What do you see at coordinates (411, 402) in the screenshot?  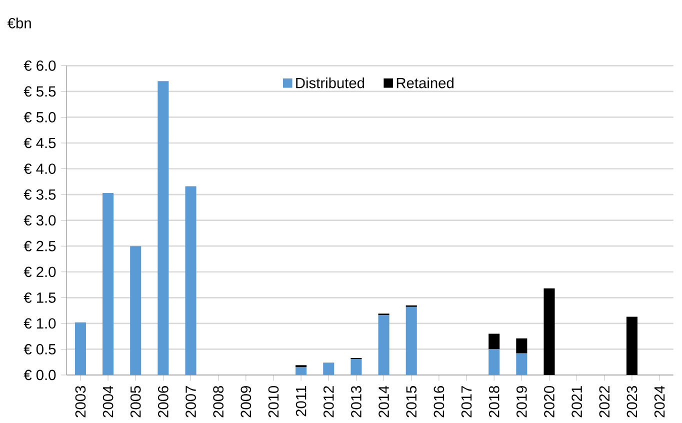 I see `x-tick-label: 2015` at bounding box center [411, 402].